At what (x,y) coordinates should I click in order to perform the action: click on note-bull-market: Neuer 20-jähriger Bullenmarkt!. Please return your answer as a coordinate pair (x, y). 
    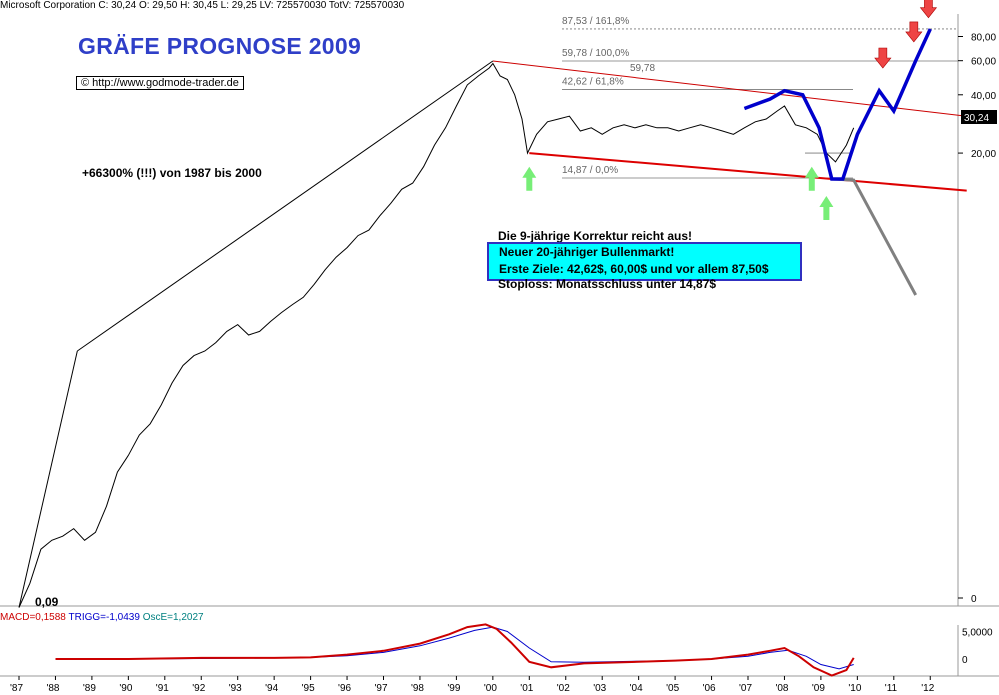
    Looking at the image, I should click on (587, 252).